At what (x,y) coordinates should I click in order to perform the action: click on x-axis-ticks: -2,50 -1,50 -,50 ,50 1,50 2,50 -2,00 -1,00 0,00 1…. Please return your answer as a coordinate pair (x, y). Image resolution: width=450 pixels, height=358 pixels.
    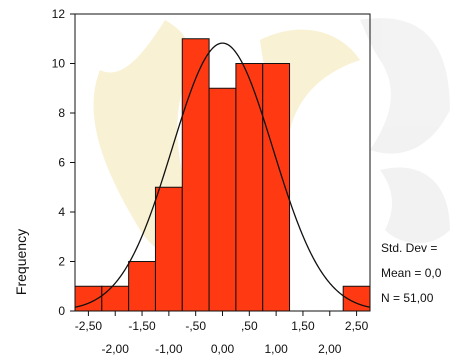
    Looking at the image, I should click on (222, 333).